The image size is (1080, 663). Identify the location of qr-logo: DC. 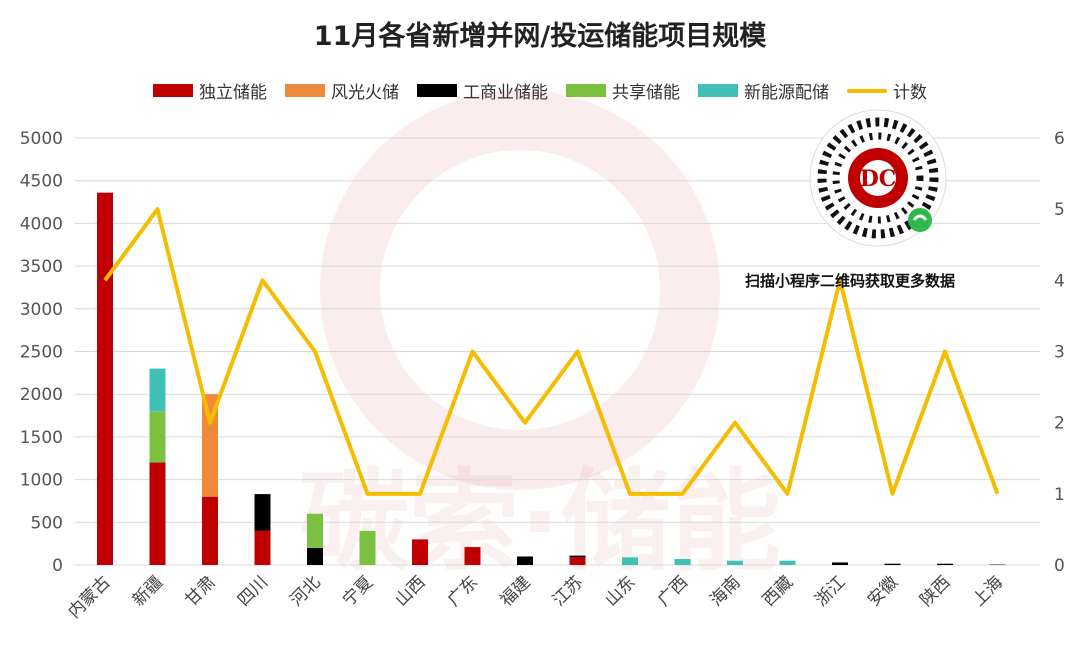
(878, 179).